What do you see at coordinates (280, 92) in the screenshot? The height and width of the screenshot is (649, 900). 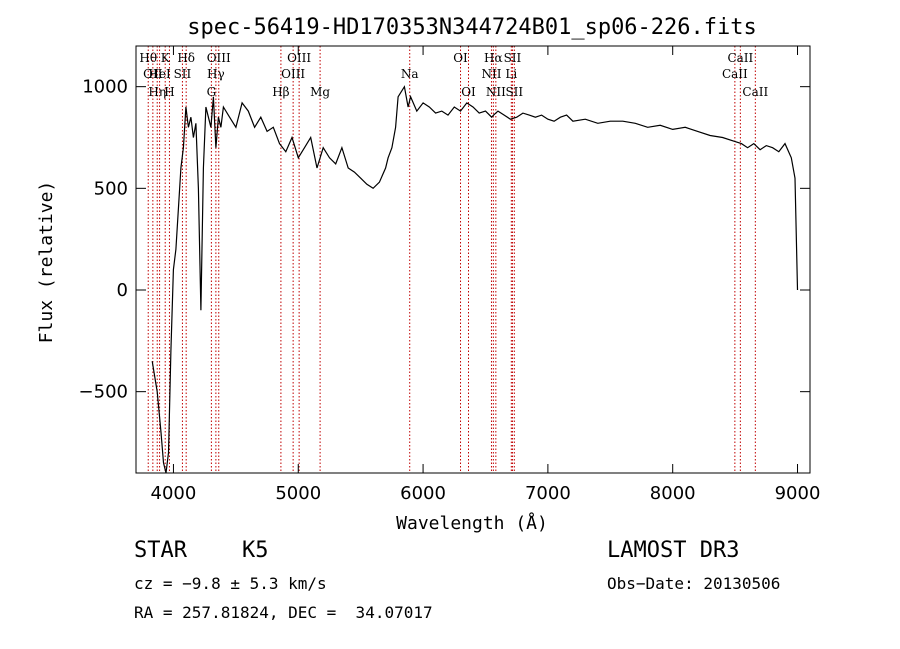 I see `line-marker-label: Hβ` at bounding box center [280, 92].